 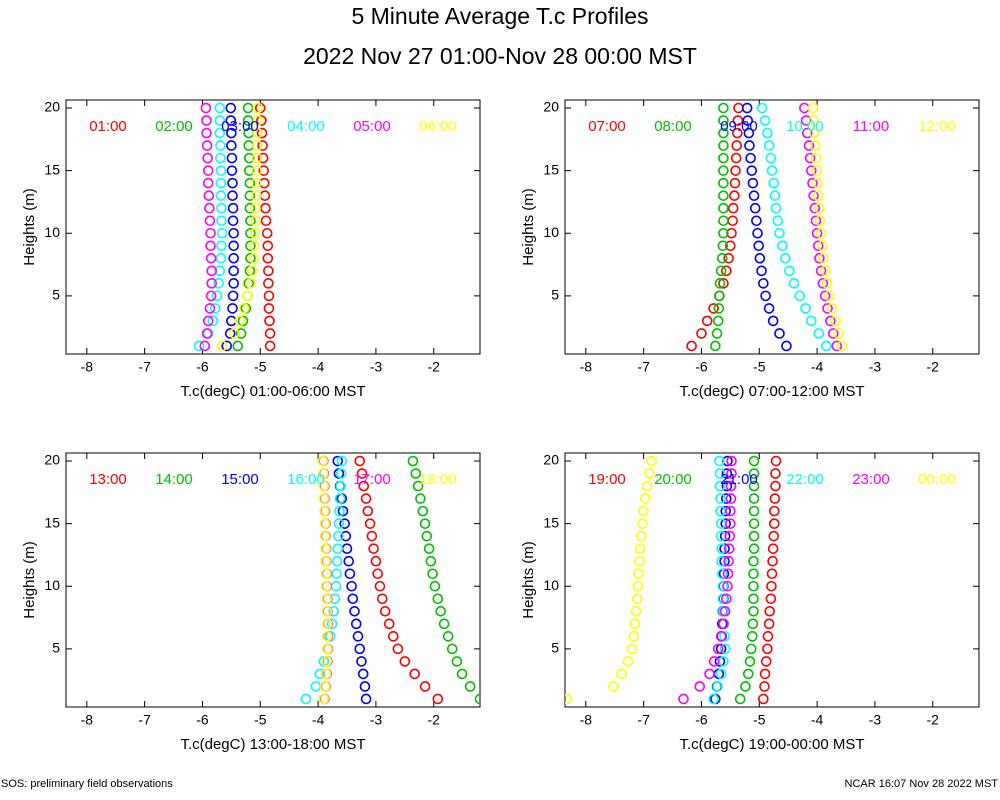 What do you see at coordinates (701, 367) in the screenshot?
I see `x-tick-label: -6` at bounding box center [701, 367].